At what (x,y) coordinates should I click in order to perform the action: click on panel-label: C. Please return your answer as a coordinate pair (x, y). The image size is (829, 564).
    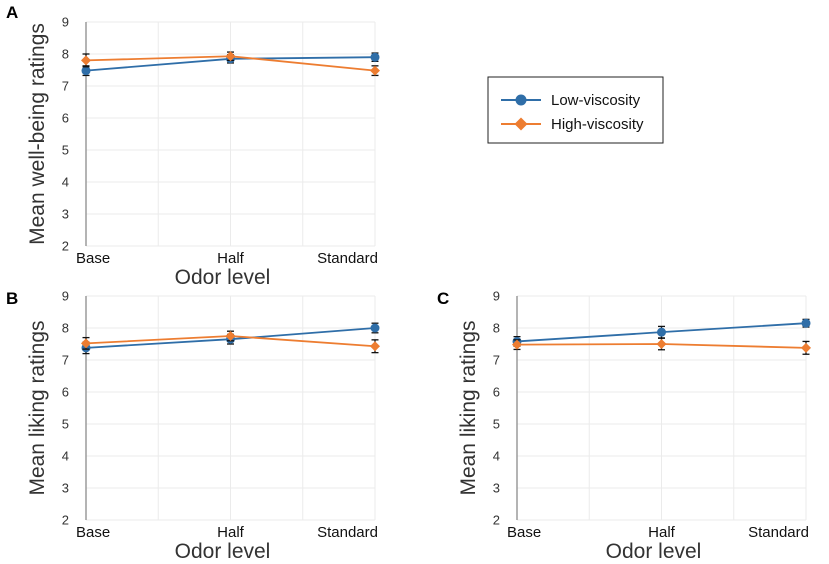
    Looking at the image, I should click on (443, 298).